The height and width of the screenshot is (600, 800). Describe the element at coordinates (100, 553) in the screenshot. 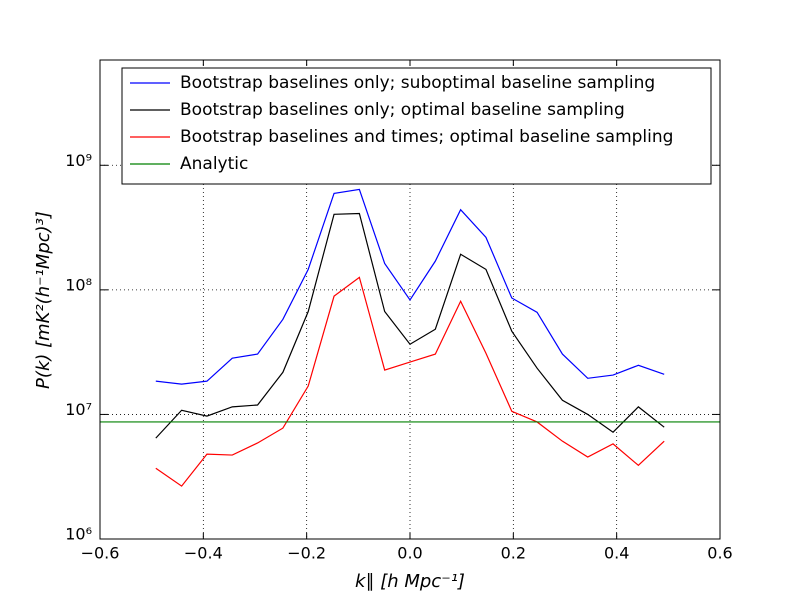

I see `x-tick-label: −0.6` at that location.